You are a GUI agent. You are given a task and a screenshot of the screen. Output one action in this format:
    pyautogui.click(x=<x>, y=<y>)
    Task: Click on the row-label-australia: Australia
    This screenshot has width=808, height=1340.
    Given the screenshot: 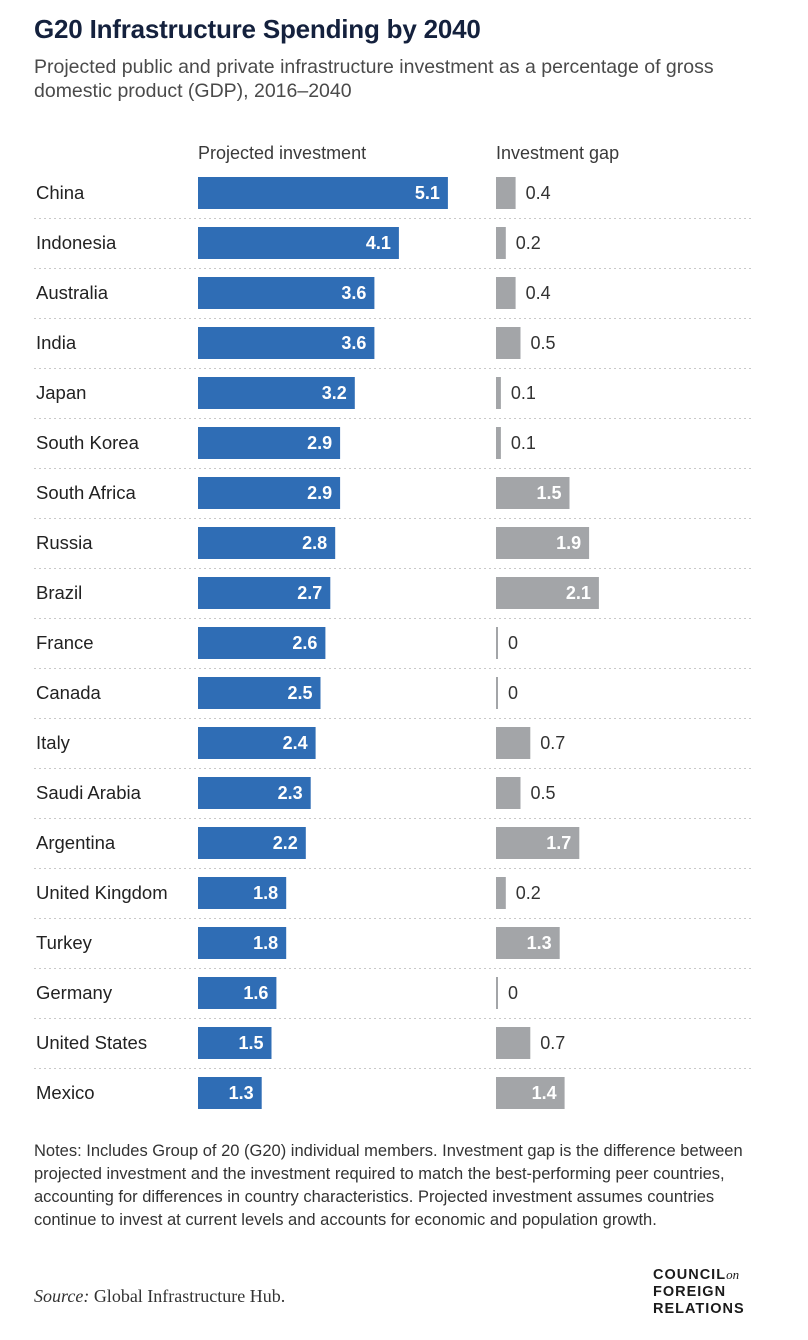 What is the action you would take?
    pyautogui.click(x=72, y=292)
    